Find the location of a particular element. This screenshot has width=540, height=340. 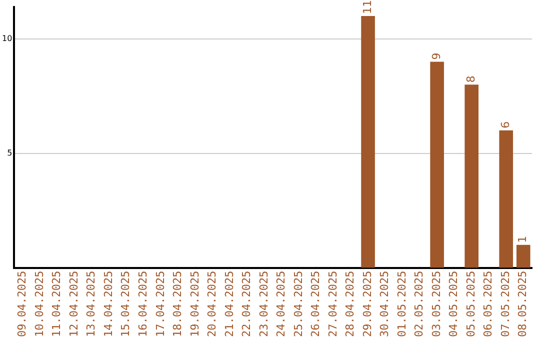

x-tick-label: 09.04.2025 is located at coordinates (22, 304).